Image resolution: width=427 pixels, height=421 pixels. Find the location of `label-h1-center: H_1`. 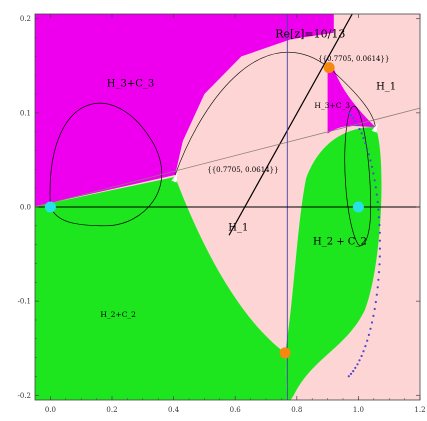

label-h1-center: H_1 is located at coordinates (238, 228).